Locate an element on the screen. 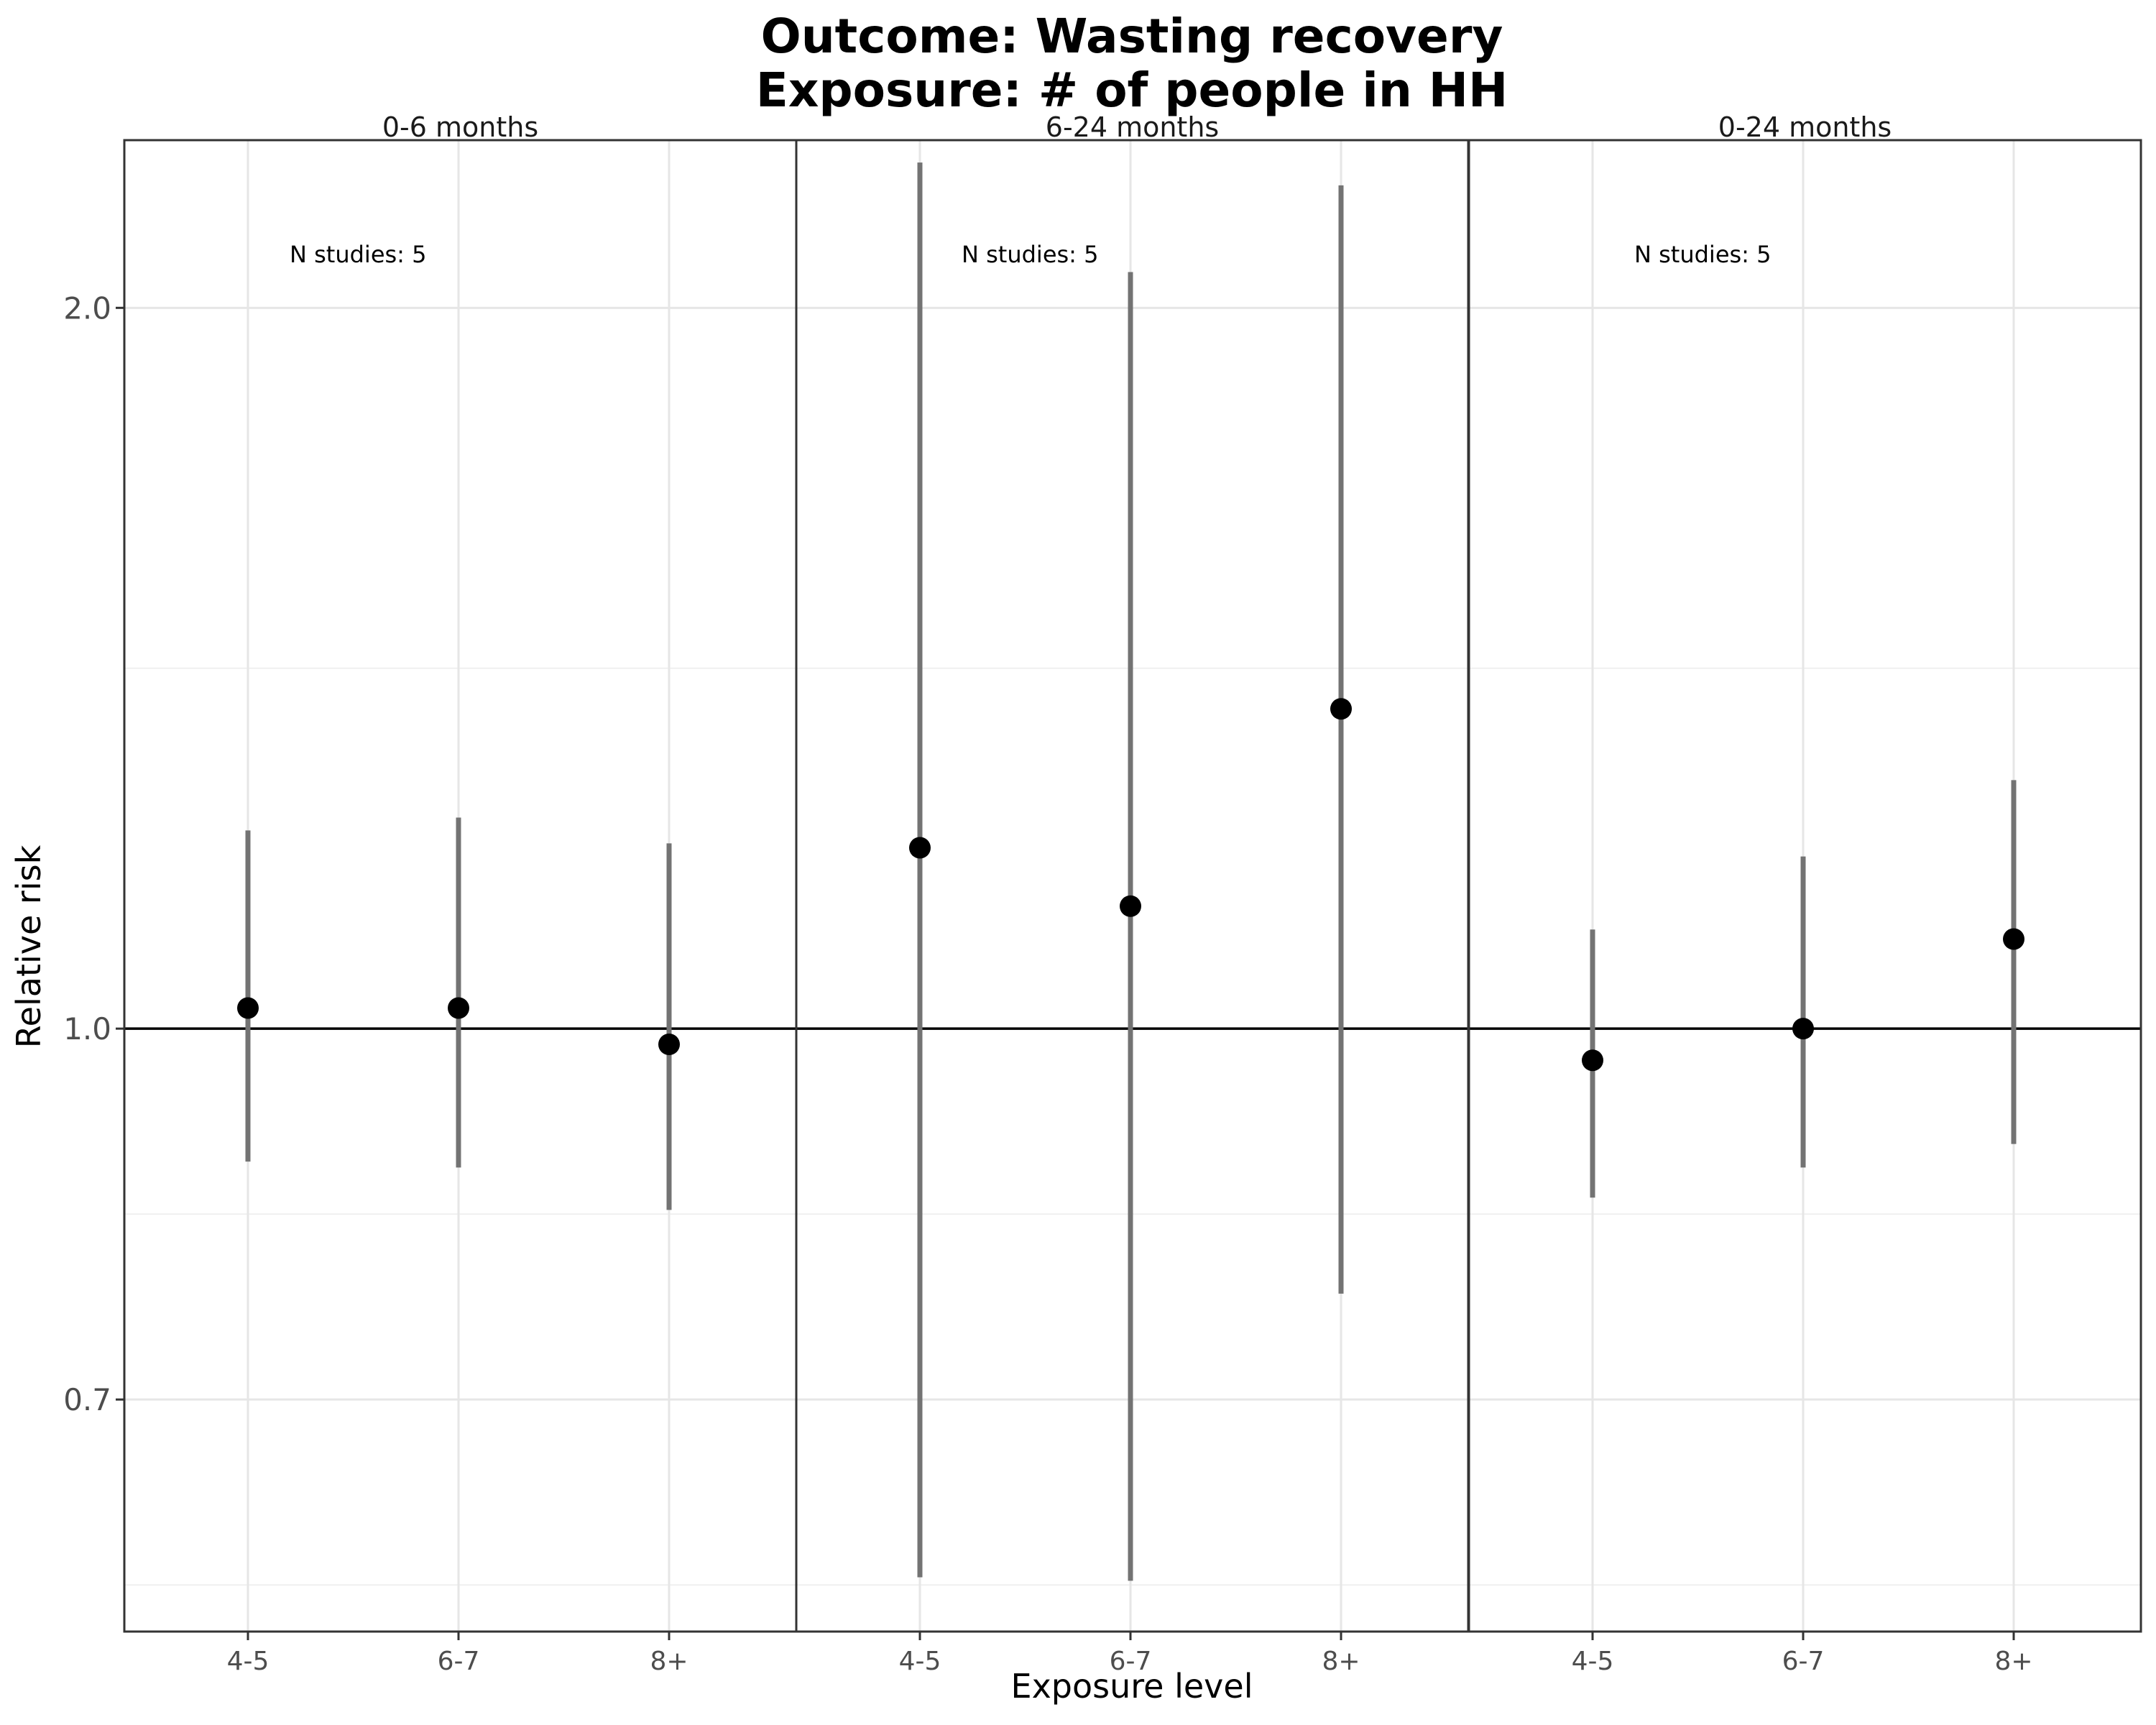  panel-strip-label: 0-24 months is located at coordinates (1805, 127).